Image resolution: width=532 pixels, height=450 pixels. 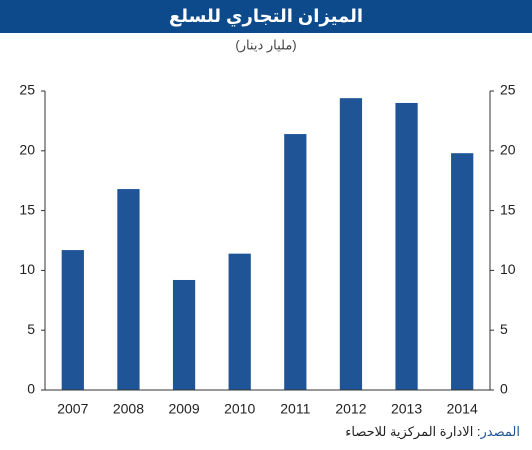 I want to click on source-text: : الادارة المركزية للاحصاء, so click(x=413, y=431).